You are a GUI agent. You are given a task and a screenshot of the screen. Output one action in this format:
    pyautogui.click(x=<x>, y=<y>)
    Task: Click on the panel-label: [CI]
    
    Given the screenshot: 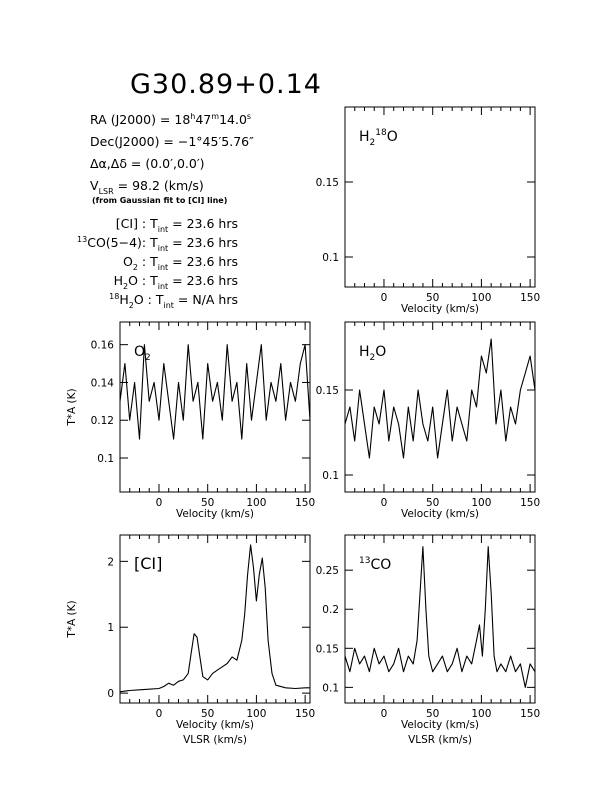 What is the action you would take?
    pyautogui.click(x=148, y=563)
    